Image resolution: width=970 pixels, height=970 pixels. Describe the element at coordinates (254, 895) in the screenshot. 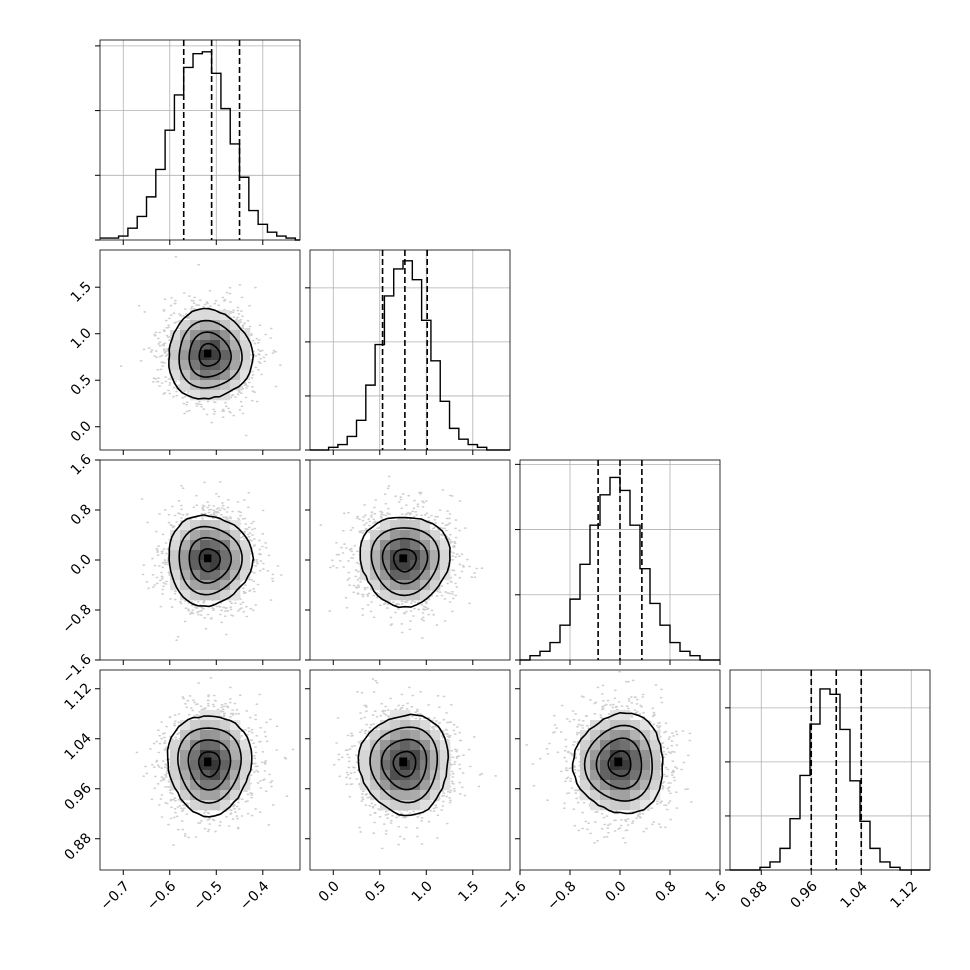

I see `x-tick-label: −0.4` at that location.